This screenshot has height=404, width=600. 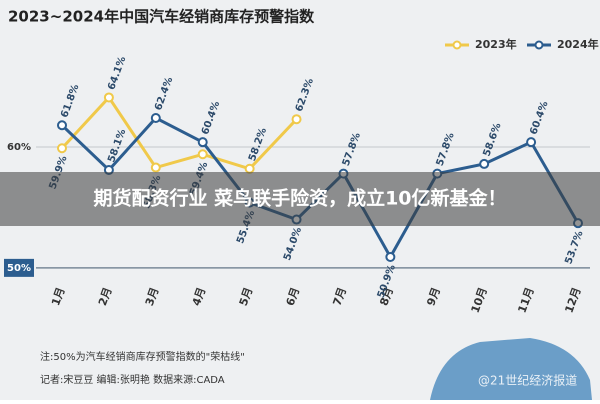 What do you see at coordinates (142, 356) in the screenshot?
I see `note: 注:50%为汽车经销商库存预警指数的"荣枯线"` at bounding box center [142, 356].